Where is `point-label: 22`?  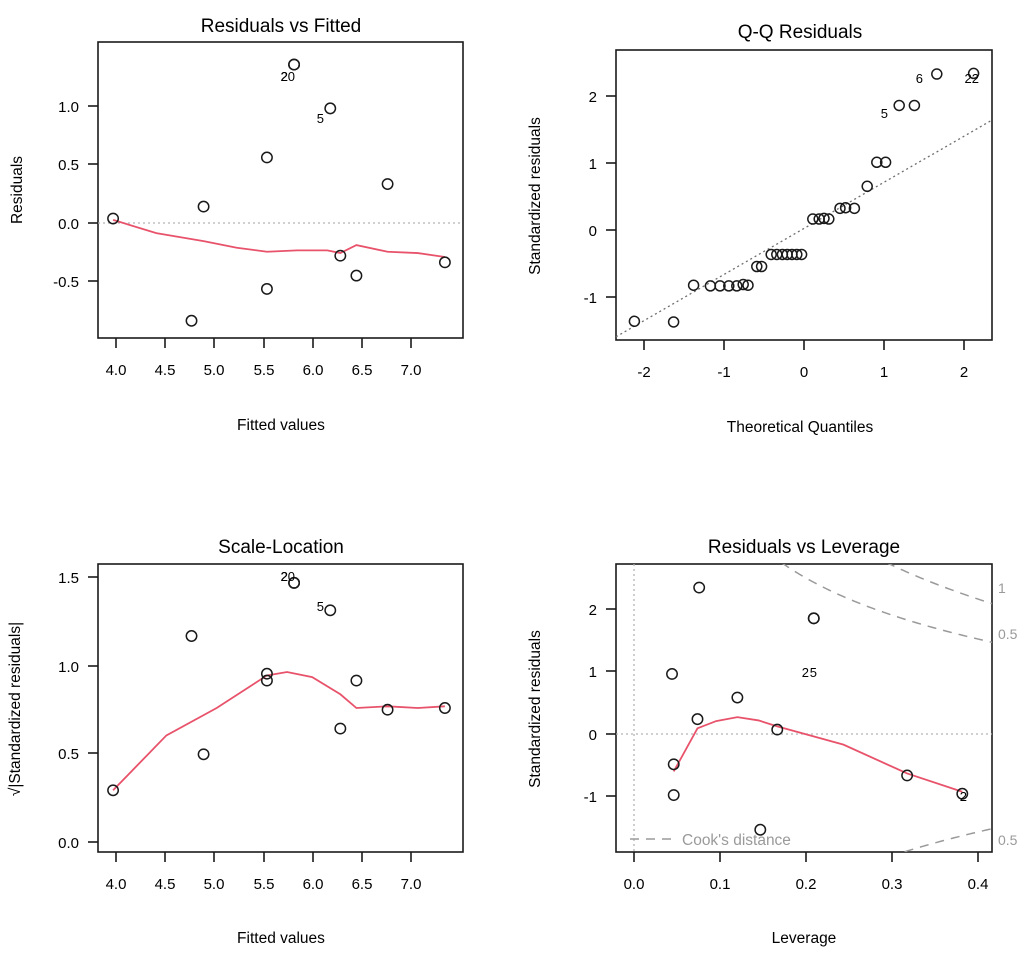
point-label: 22 is located at coordinates (972, 78).